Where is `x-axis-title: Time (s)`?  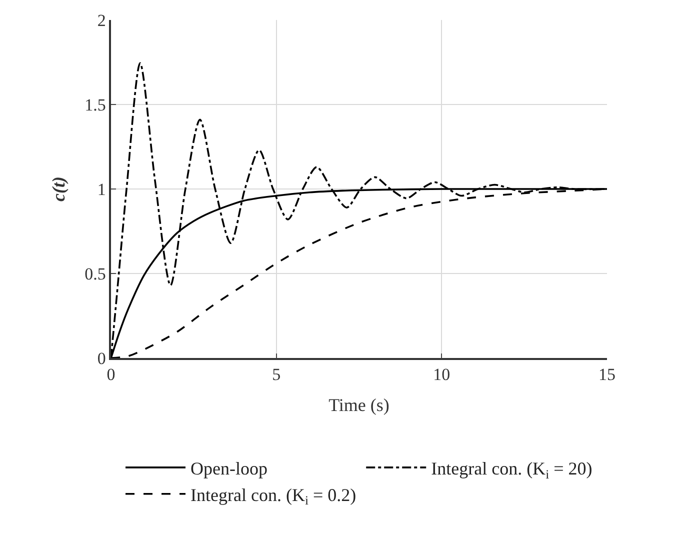 x-axis-title: Time (s) is located at coordinates (359, 404).